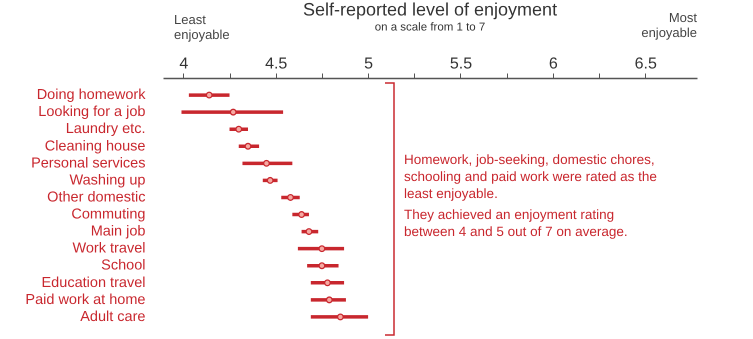 This screenshot has height=339, width=753. What do you see at coordinates (645, 64) in the screenshot?
I see `x-tick-label: 6.5` at bounding box center [645, 64].